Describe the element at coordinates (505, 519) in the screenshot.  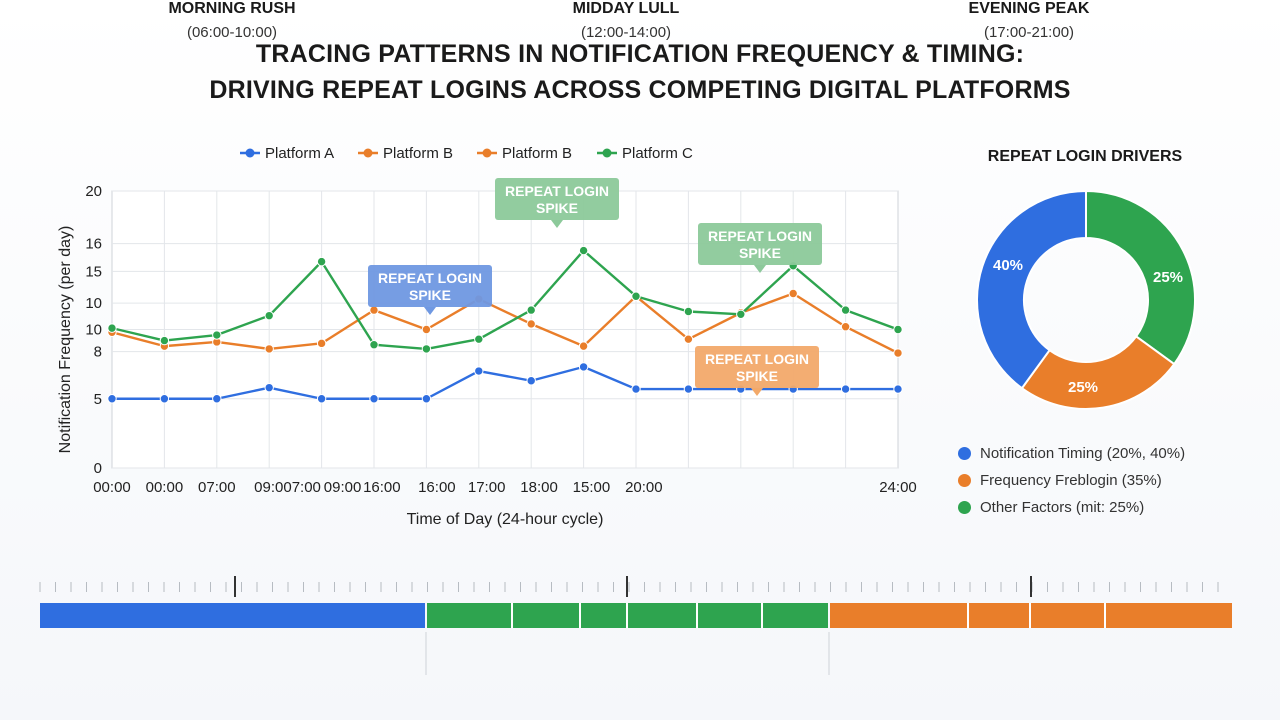
I see `x-axis-title: Time of Day (24-hour cycle)` at that location.